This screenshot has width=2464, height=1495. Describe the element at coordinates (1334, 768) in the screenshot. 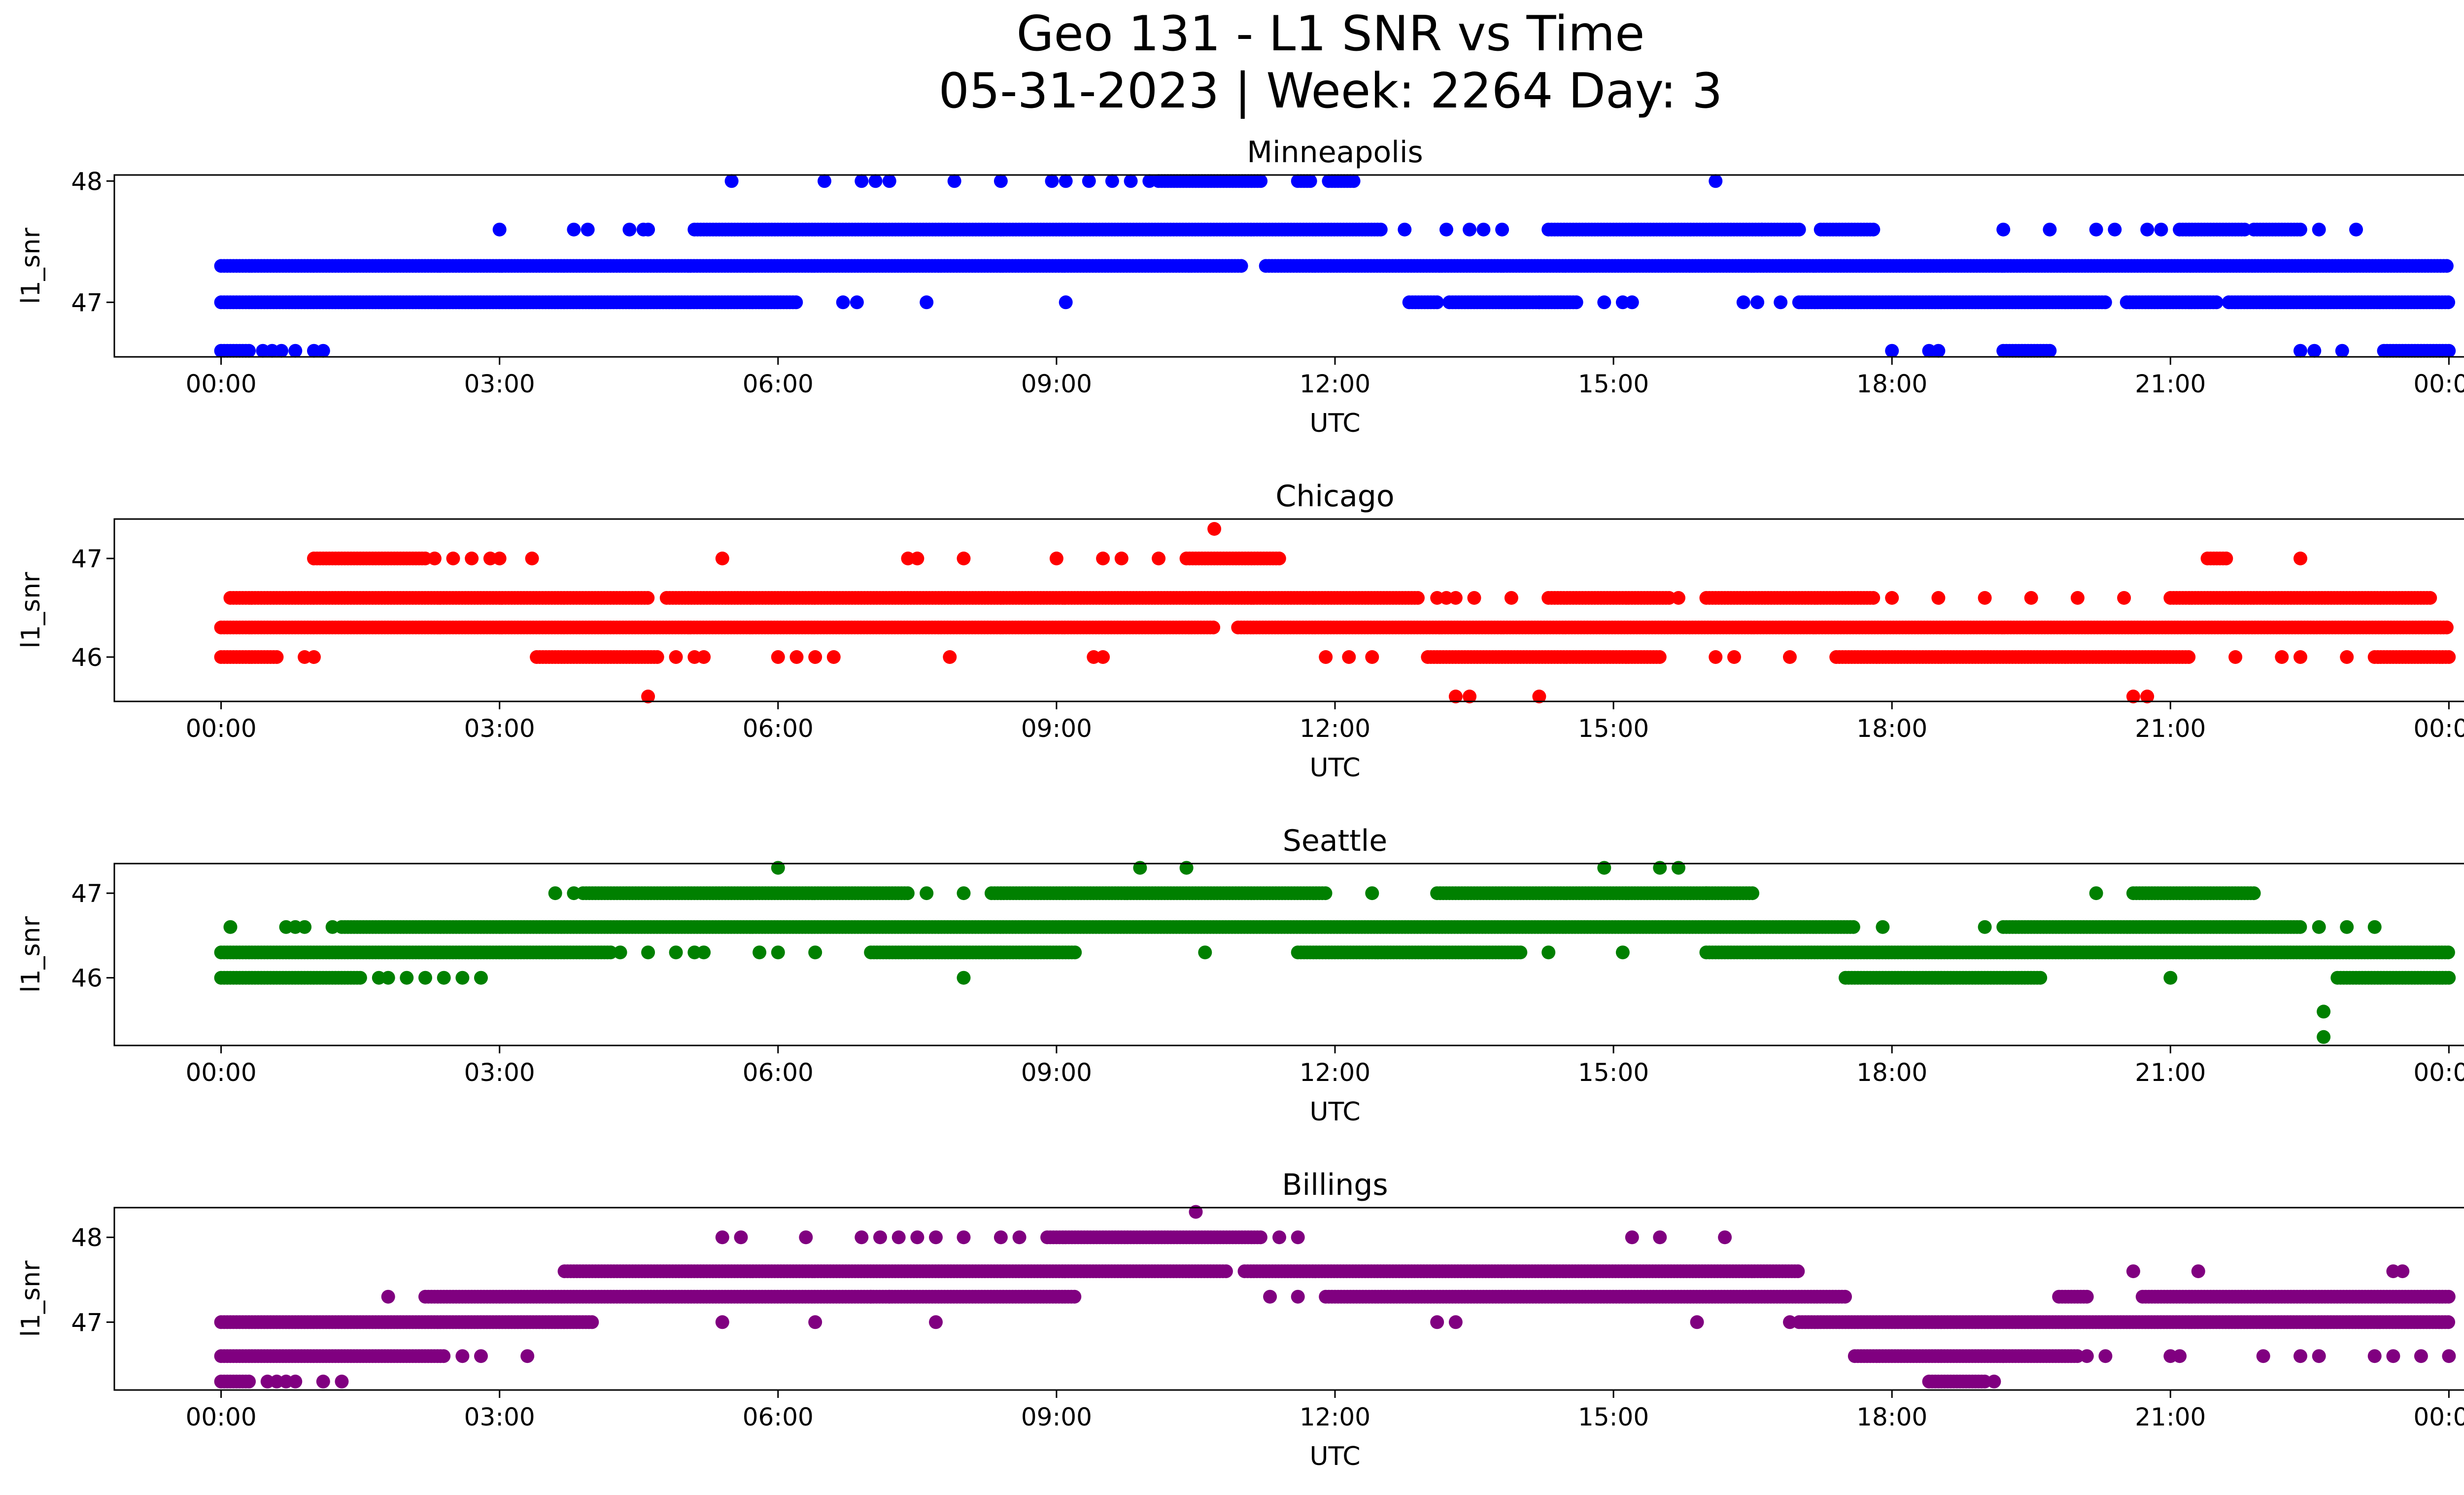

I see `x-axis-label: UTC` at that location.